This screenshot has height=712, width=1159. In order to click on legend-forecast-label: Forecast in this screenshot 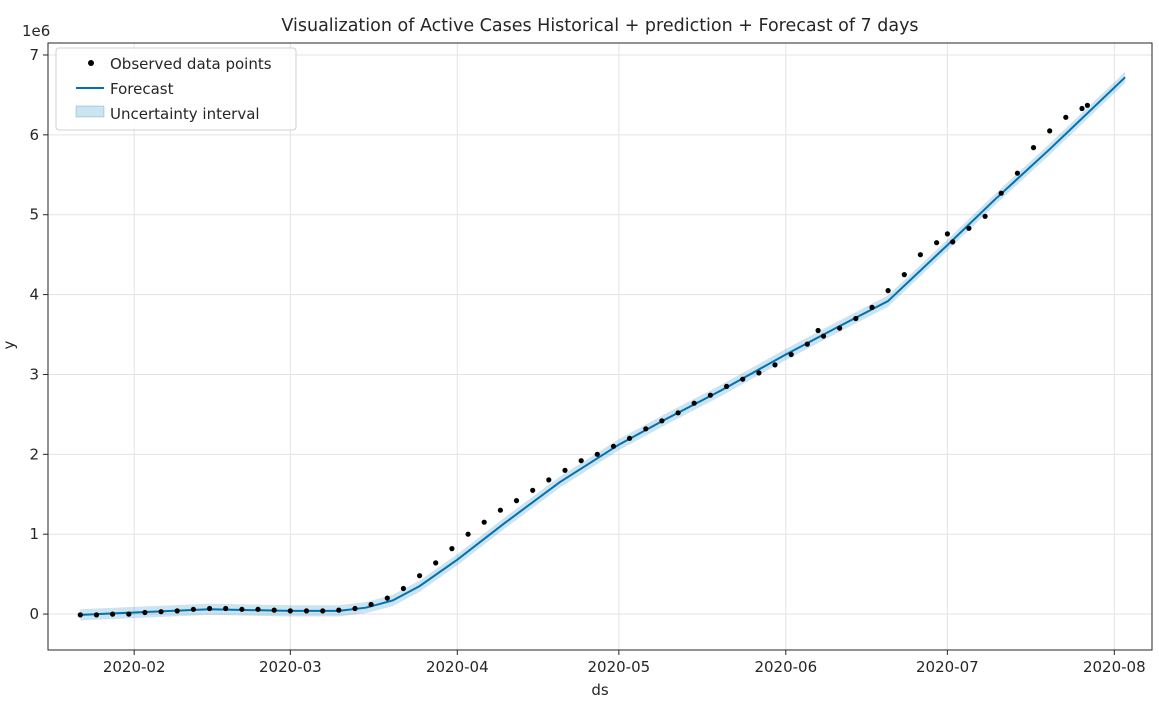, I will do `click(142, 89)`.